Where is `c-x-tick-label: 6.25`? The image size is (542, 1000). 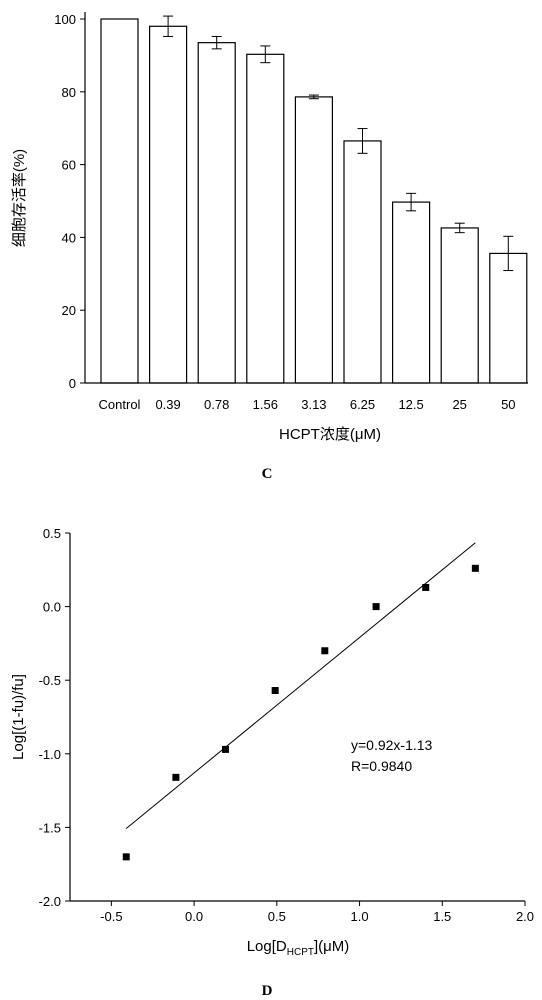 c-x-tick-label: 6.25 is located at coordinates (362, 404).